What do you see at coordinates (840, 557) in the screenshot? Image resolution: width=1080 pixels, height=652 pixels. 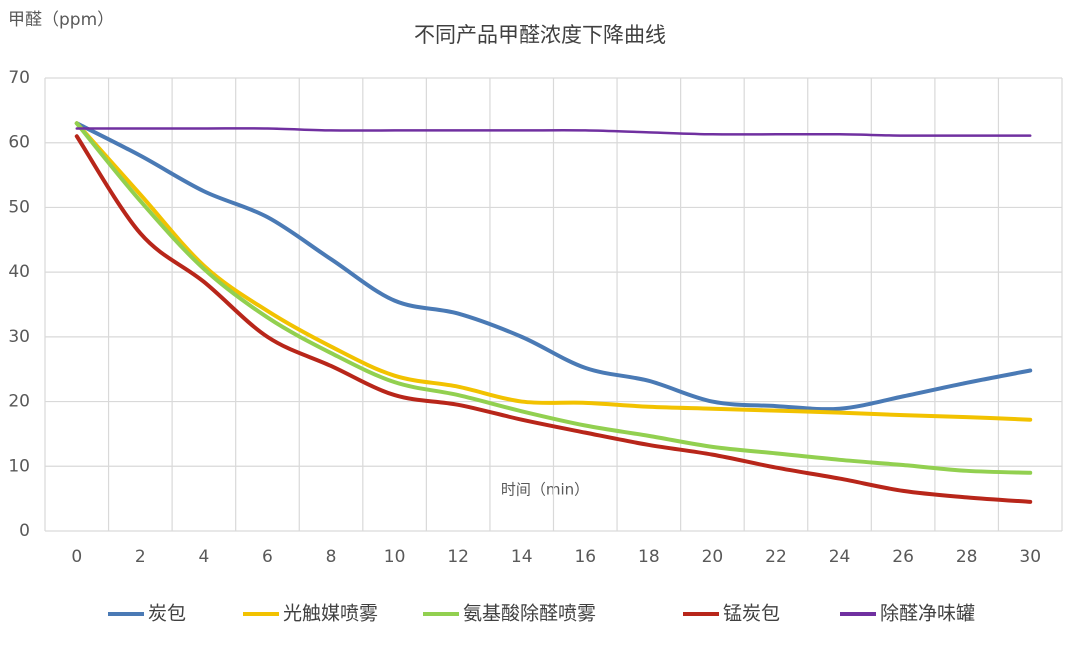 I see `x-tick-label: 24` at bounding box center [840, 557].